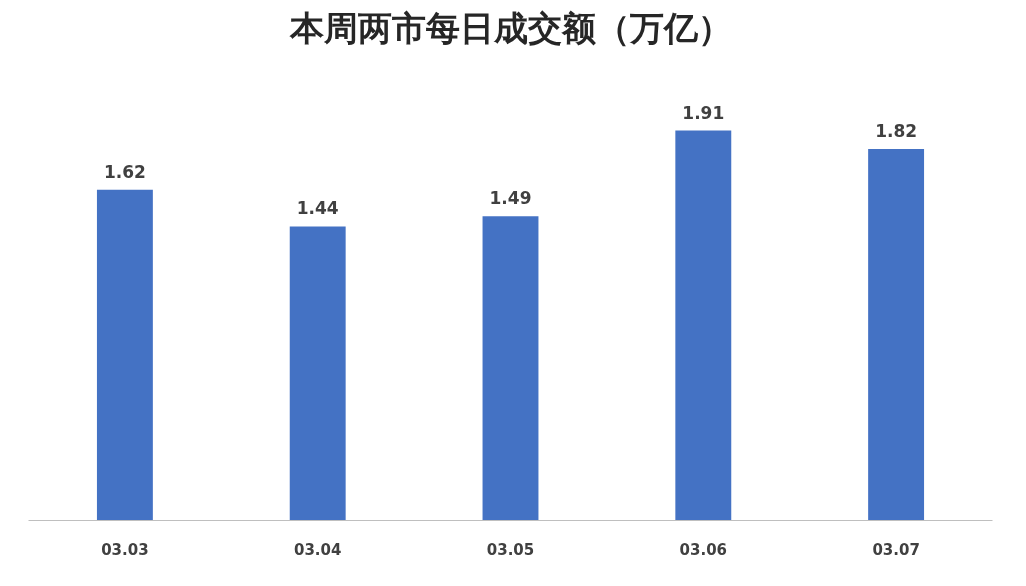 The width and height of the screenshot is (1026, 586). What do you see at coordinates (896, 130) in the screenshot?
I see `data-label: 1.82` at bounding box center [896, 130].